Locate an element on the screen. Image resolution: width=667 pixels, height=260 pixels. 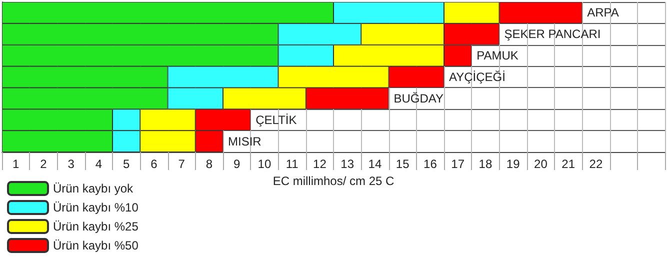
y-tick-label: ŞEKER PANCARI is located at coordinates (552, 34).